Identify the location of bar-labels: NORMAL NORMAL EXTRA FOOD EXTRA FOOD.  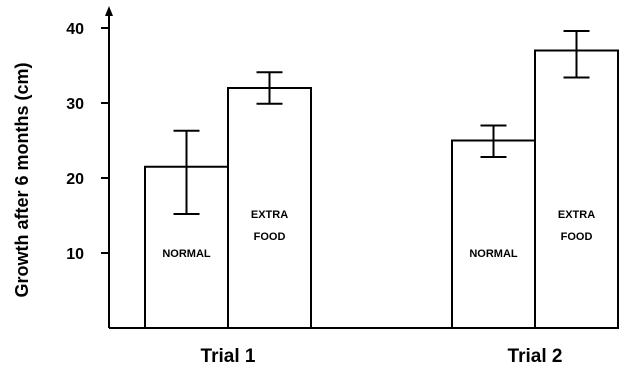
(378, 234).